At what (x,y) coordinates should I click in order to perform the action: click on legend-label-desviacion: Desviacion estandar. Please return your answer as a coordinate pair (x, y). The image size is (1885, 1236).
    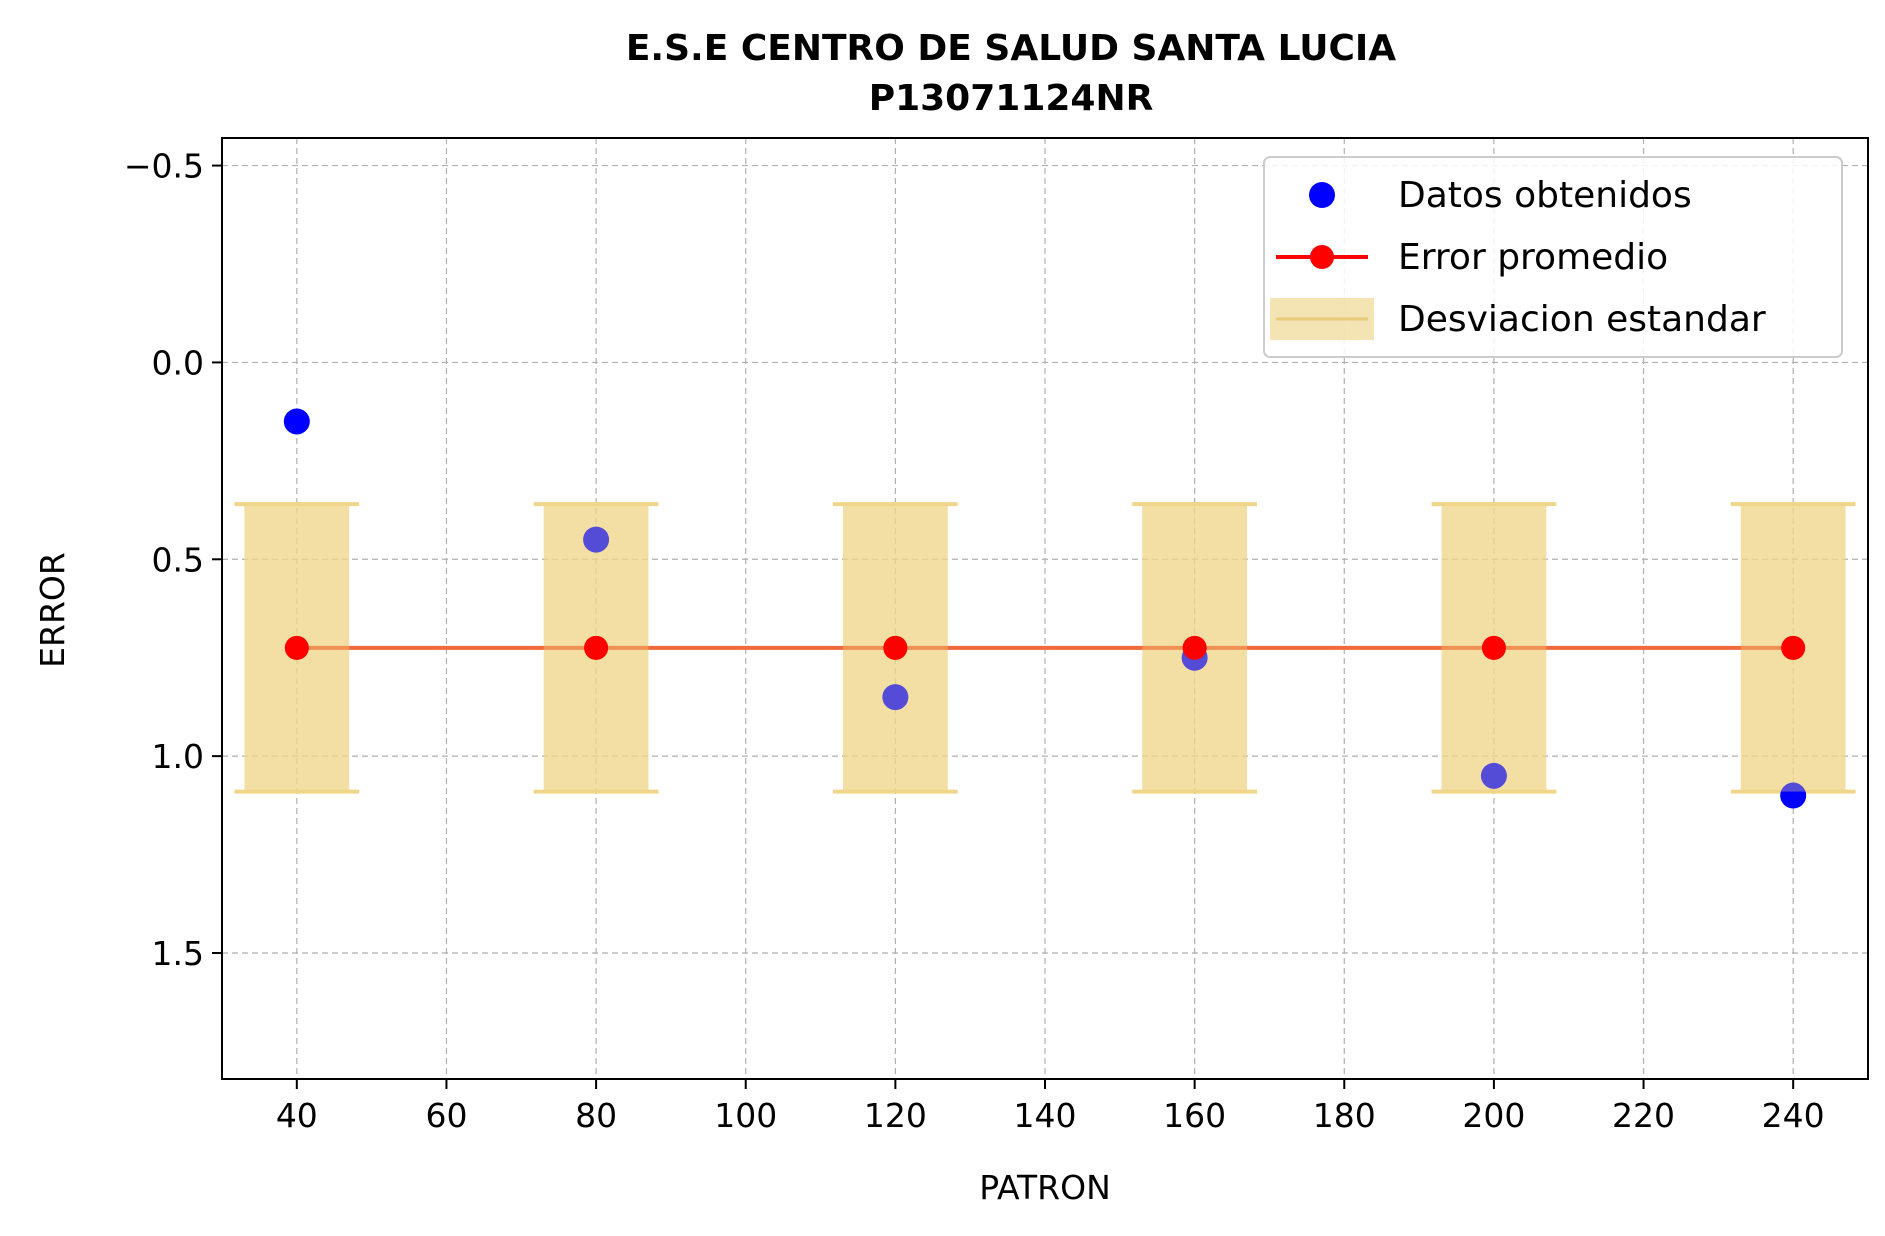
    Looking at the image, I should click on (1582, 319).